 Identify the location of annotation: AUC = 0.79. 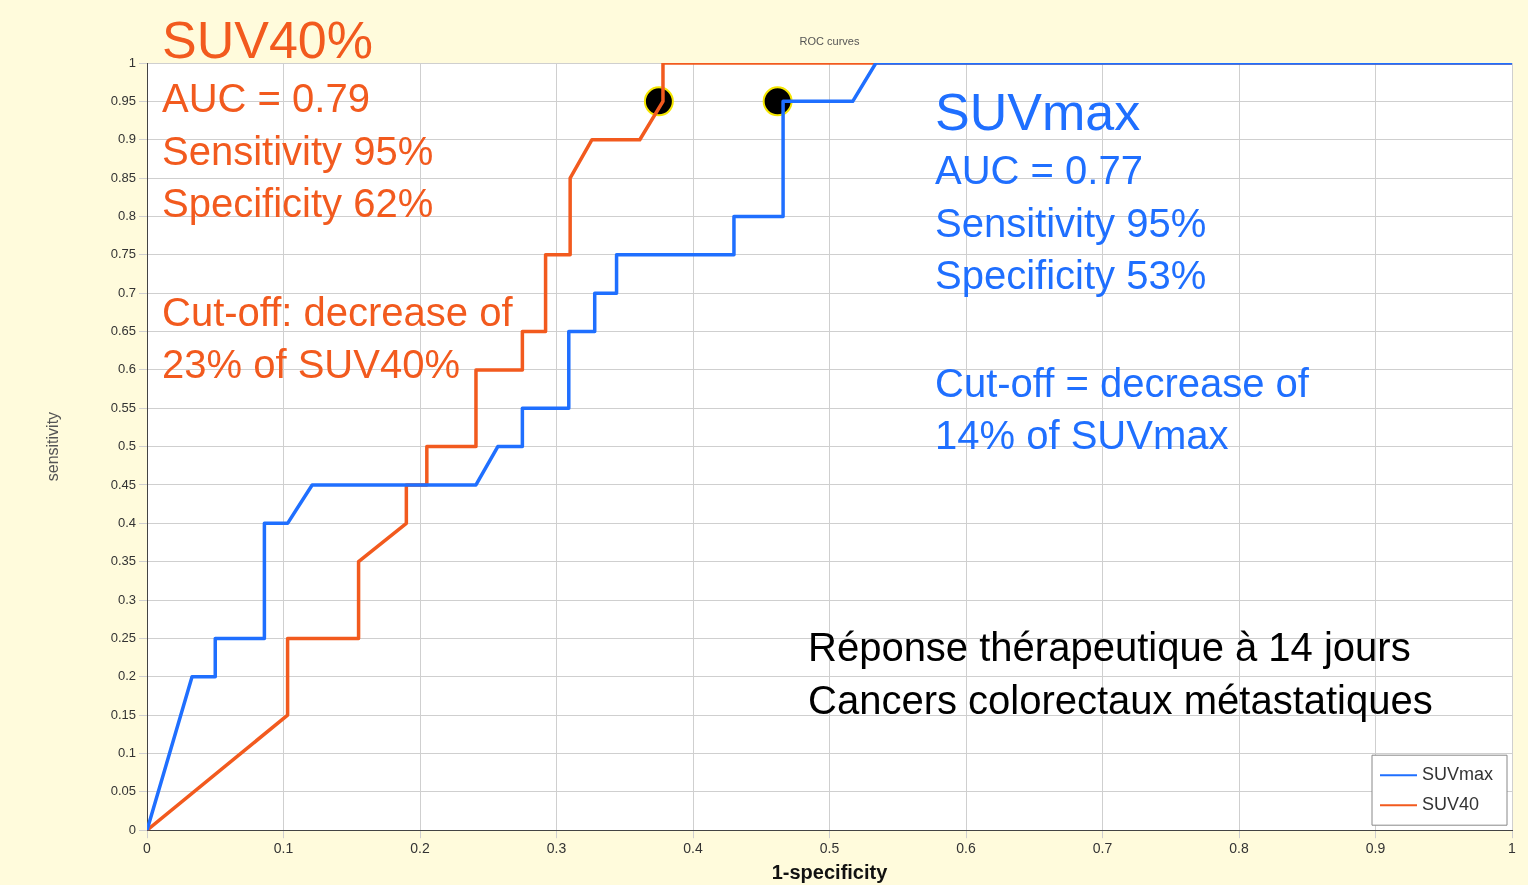
(266, 98).